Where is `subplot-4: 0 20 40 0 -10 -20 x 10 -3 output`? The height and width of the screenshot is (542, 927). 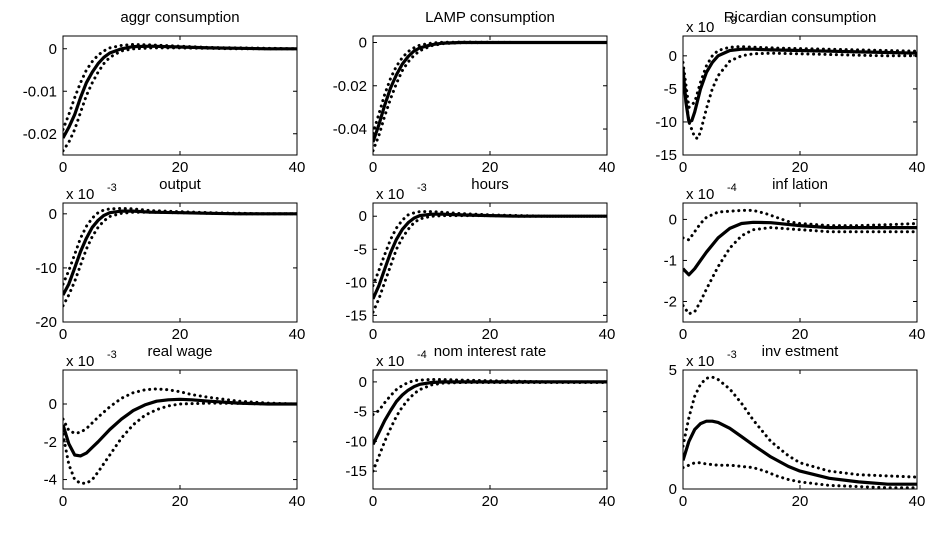 subplot-4: 0 20 40 0 -10 -20 x 10 -3 output is located at coordinates (170, 259).